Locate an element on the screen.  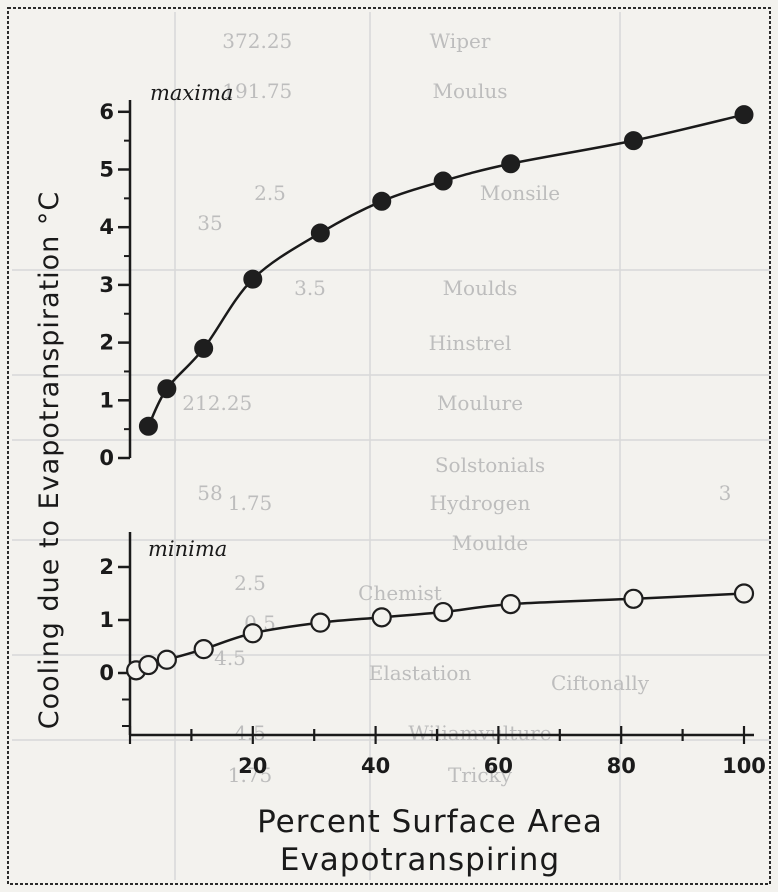
background-table-number: 37 is located at coordinates (234, 41).